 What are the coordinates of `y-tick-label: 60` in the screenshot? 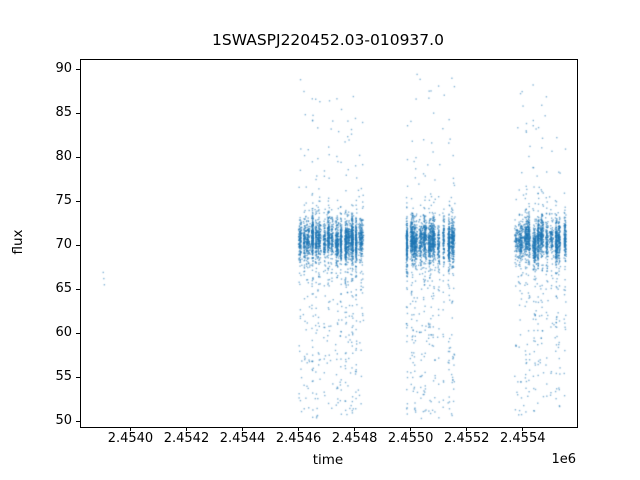 It's located at (63, 333).